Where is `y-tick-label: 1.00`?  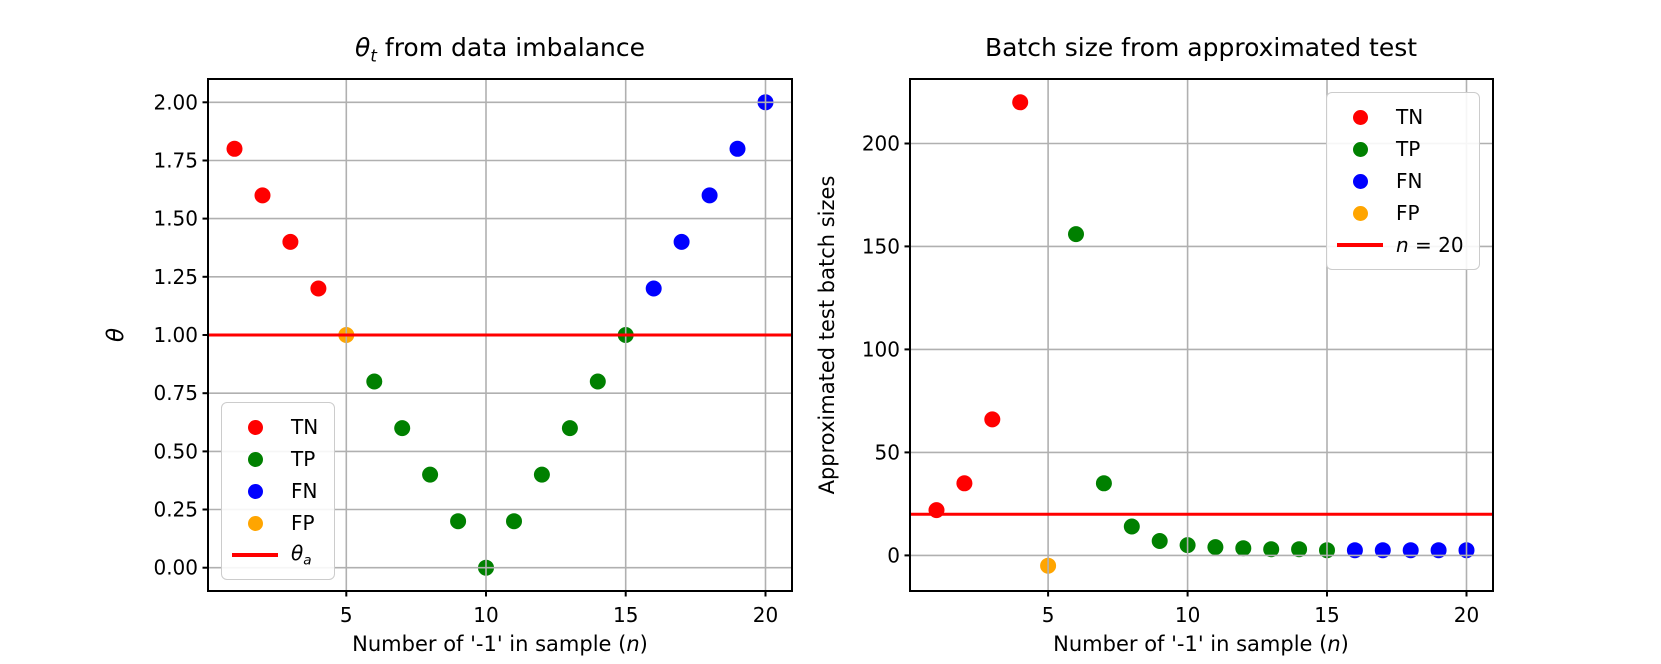 y-tick-label: 1.00 is located at coordinates (175, 335).